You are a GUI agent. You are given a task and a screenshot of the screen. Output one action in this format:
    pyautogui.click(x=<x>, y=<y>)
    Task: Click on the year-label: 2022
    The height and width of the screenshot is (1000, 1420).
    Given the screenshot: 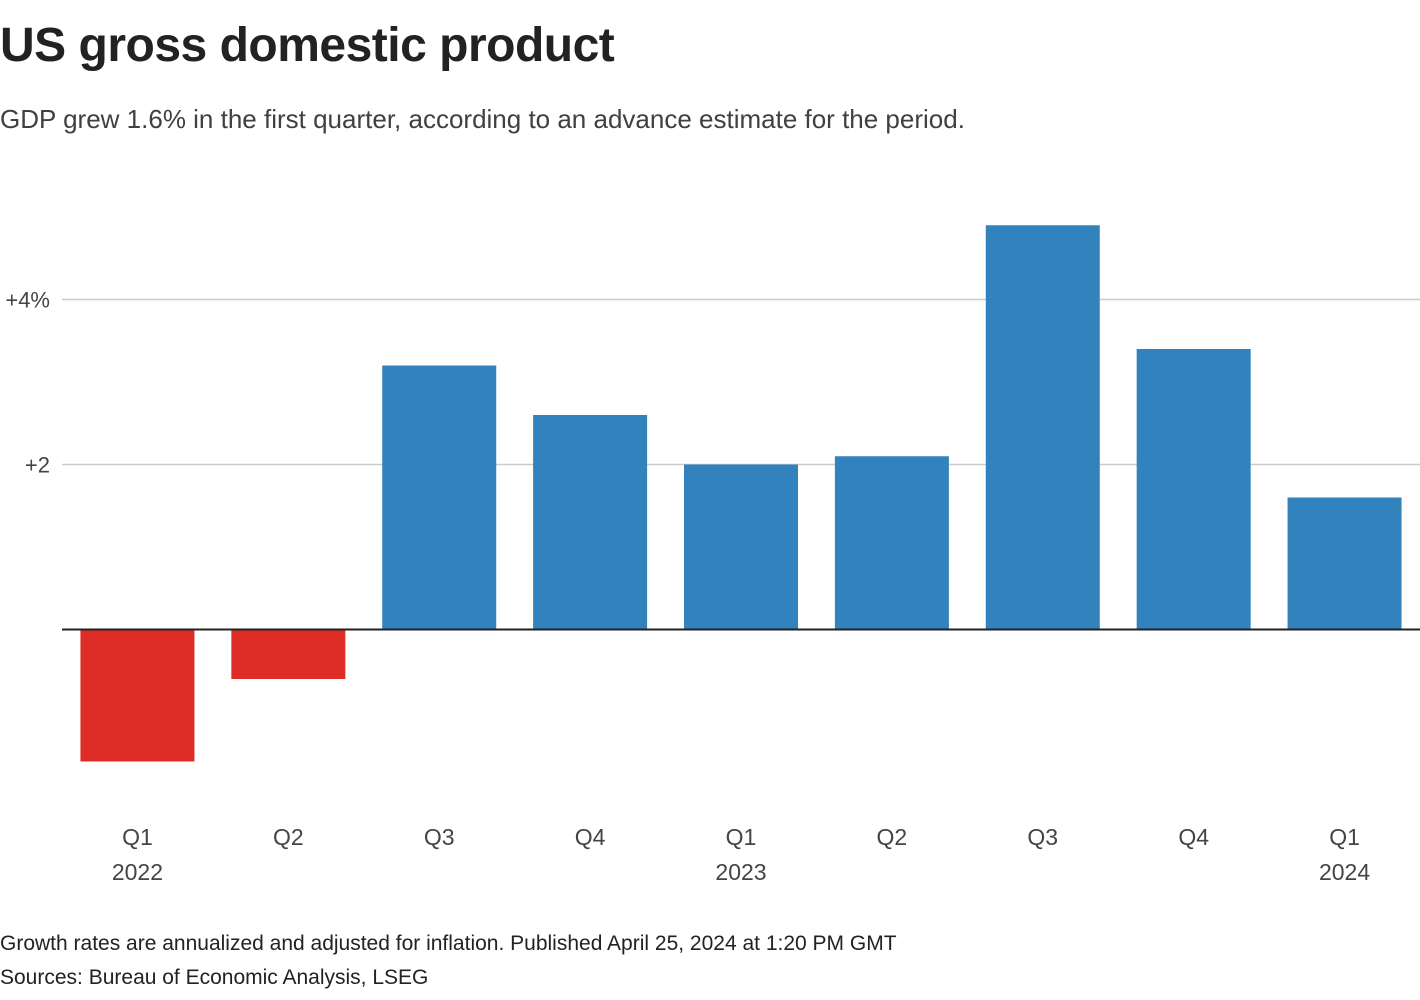 What is the action you would take?
    pyautogui.click(x=137, y=872)
    